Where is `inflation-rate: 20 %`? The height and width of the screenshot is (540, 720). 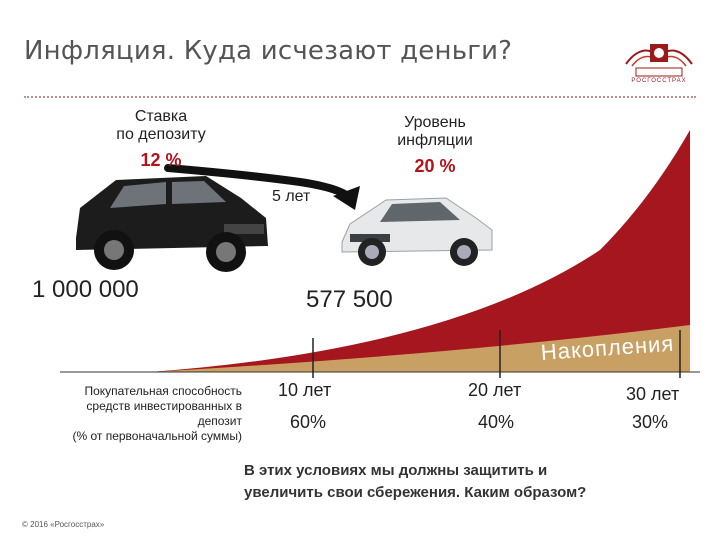
inflation-rate: 20 % is located at coordinates (435, 166).